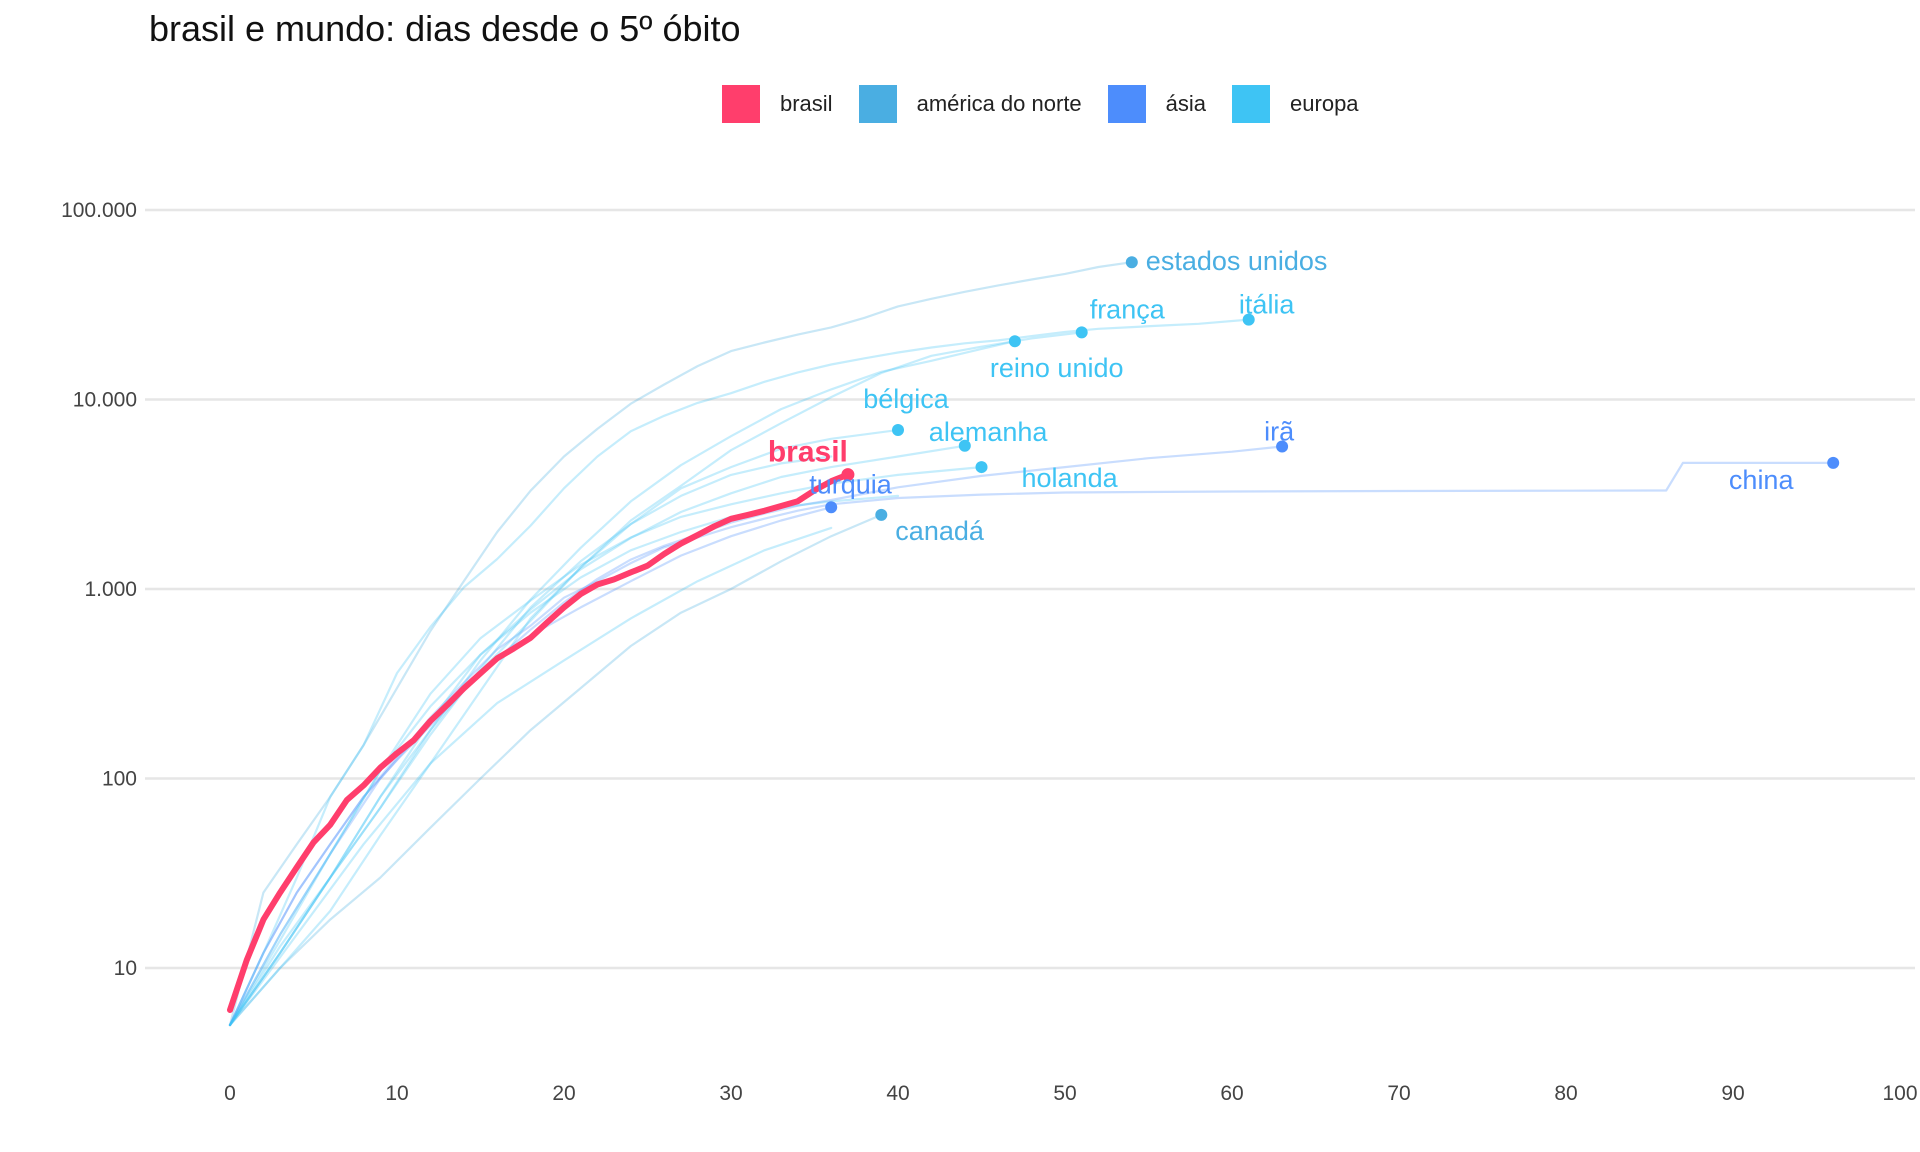 The image size is (1920, 1152). What do you see at coordinates (898, 430) in the screenshot?
I see `endpoint-belgica` at bounding box center [898, 430].